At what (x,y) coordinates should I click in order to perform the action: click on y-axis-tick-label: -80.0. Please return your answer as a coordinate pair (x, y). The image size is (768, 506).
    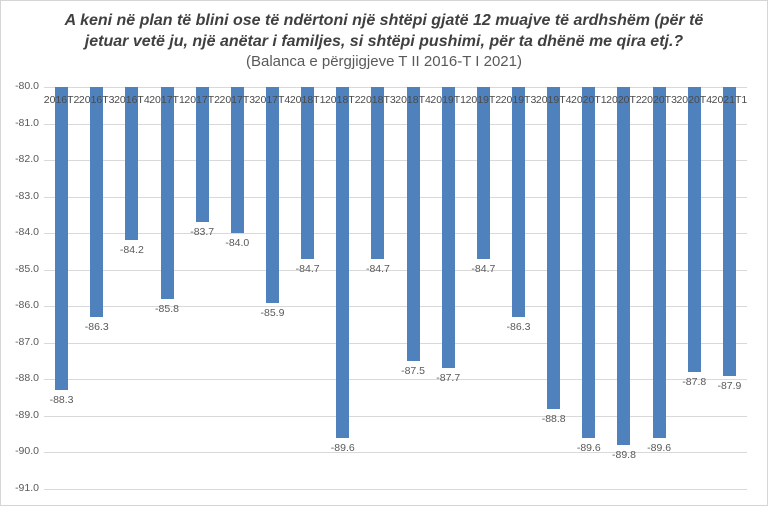
    Looking at the image, I should click on (27, 86).